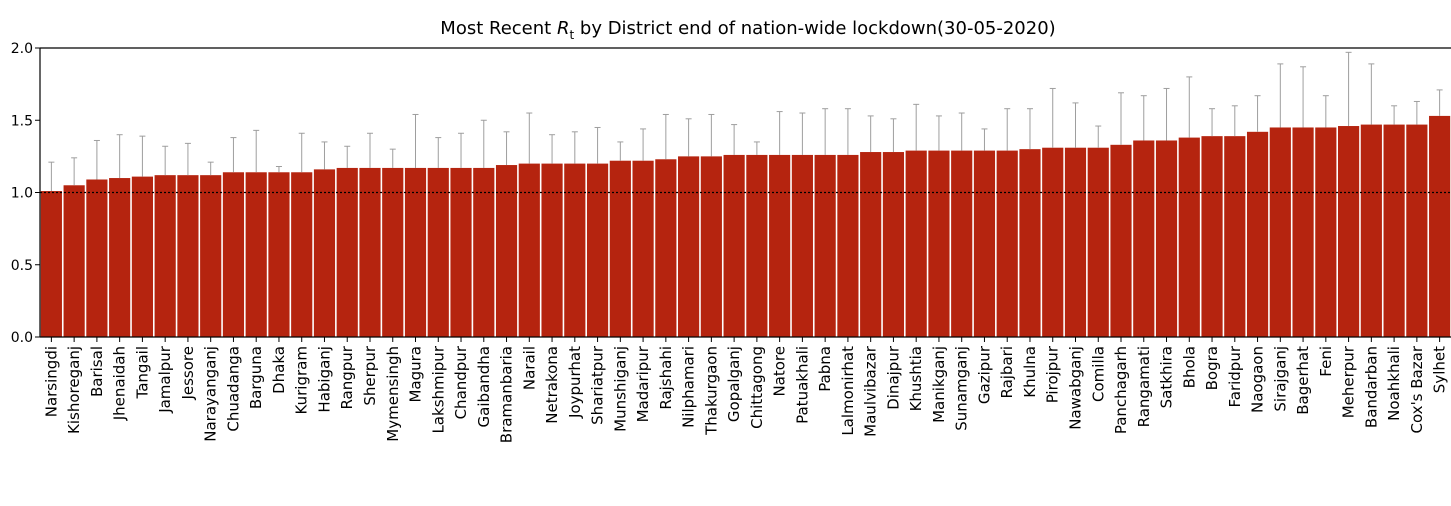  I want to click on bar-netrakona, so click(552, 250).